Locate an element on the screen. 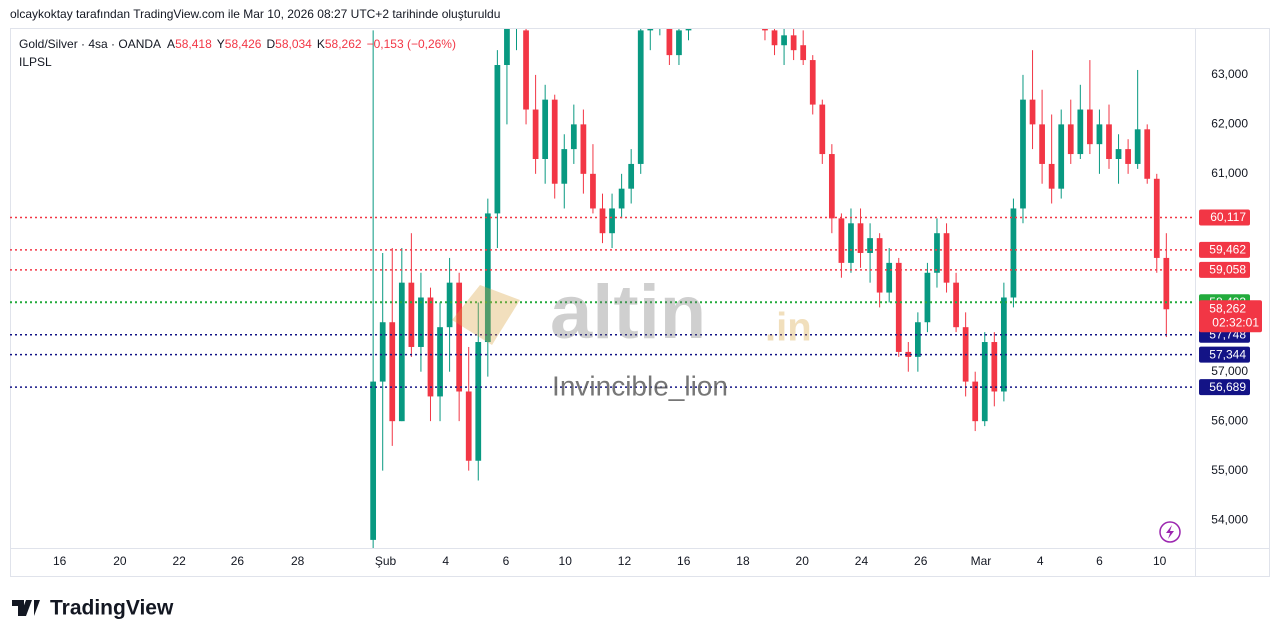  ohlc-value: 58,034 is located at coordinates (293, 44).